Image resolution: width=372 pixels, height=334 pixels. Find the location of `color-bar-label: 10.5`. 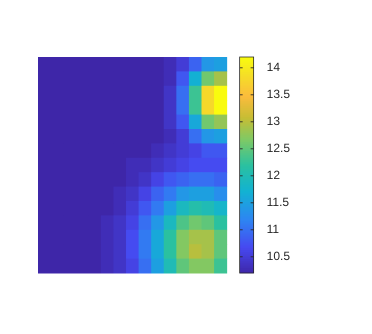

color-bar-label: 10.5 is located at coordinates (278, 256).